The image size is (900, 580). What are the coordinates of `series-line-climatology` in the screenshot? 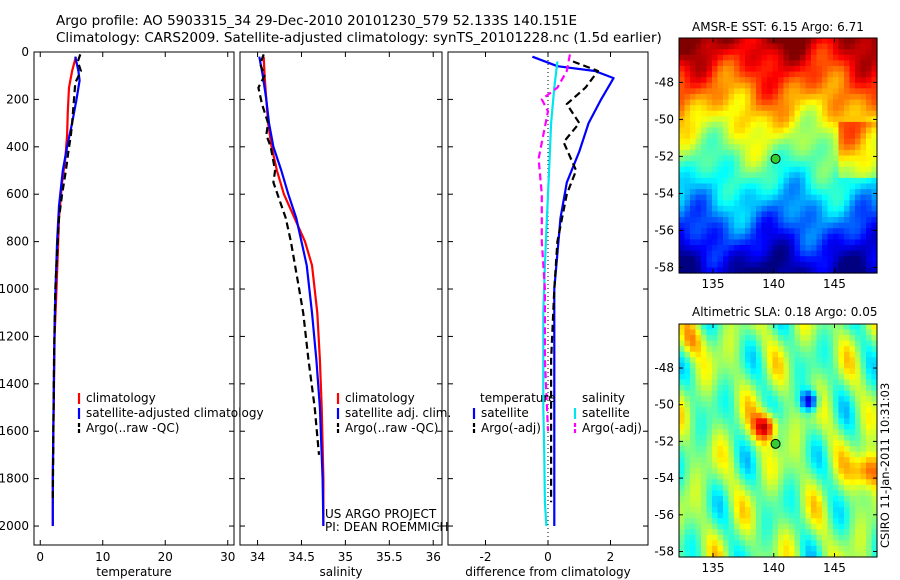 It's located at (293, 291).